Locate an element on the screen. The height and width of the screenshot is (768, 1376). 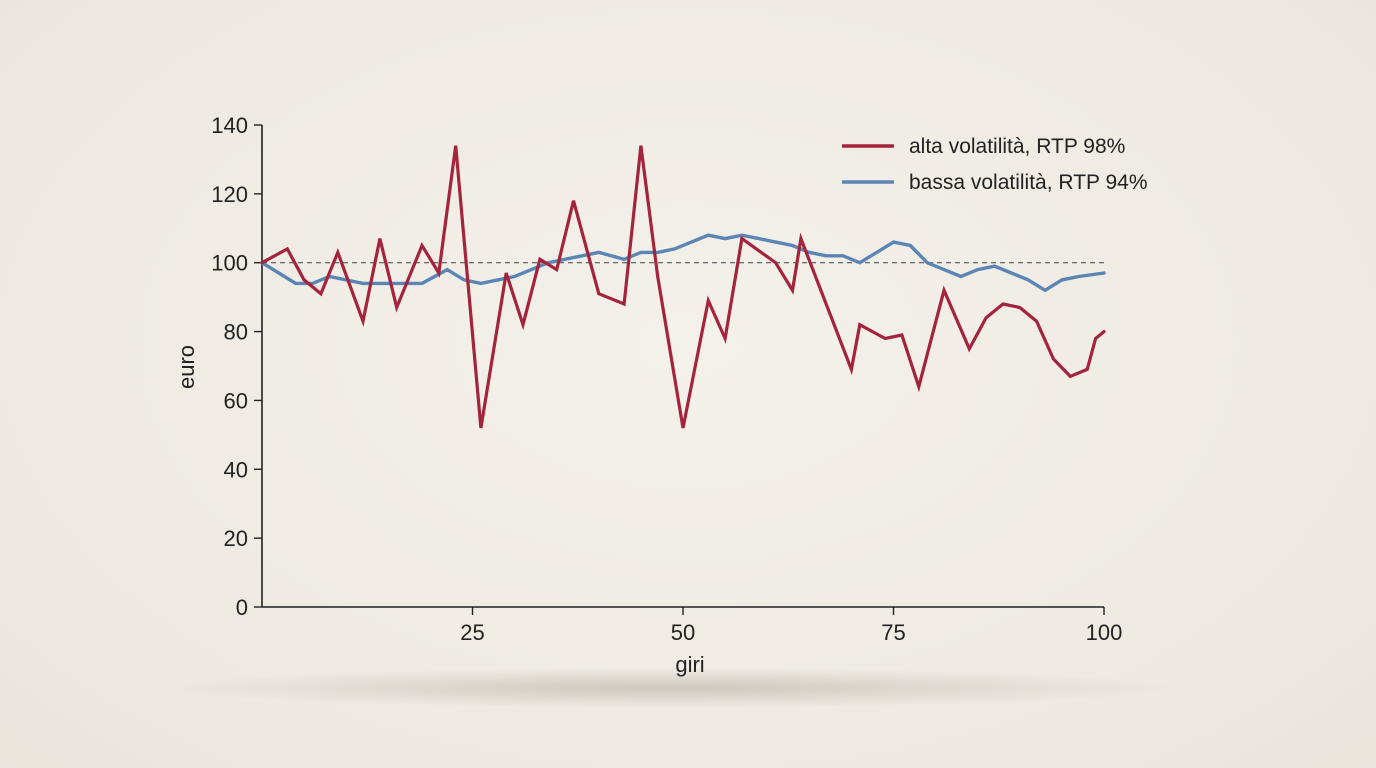
y-tick-label: 0 is located at coordinates (242, 607).